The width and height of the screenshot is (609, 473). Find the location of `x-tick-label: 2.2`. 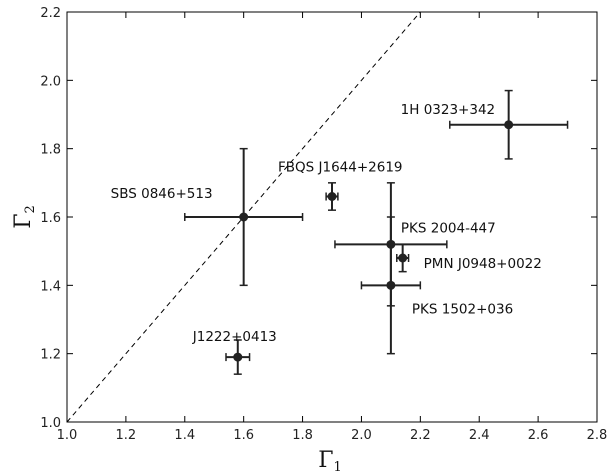

x-tick-label: 2.2 is located at coordinates (420, 435).